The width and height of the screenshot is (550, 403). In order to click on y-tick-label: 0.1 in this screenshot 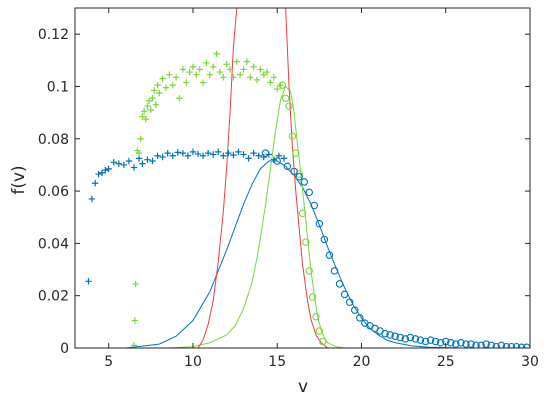, I will do `click(58, 87)`.